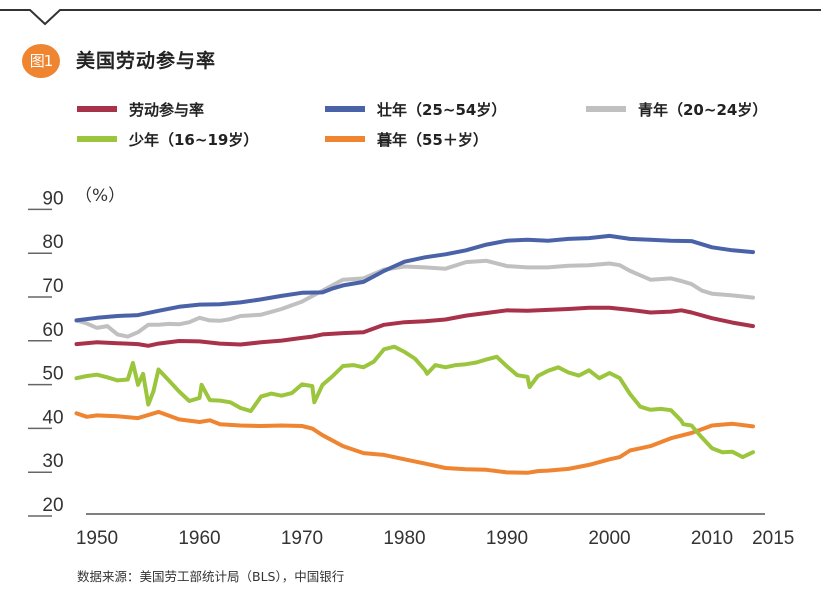 This screenshot has width=821, height=596. I want to click on chart-title: 美国劳动参与率, so click(146, 61).